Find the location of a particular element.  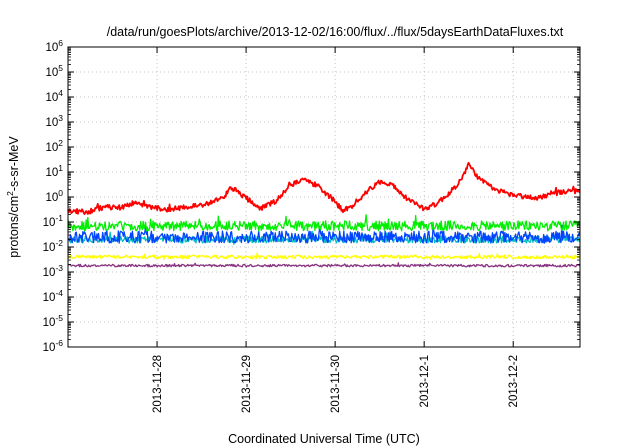

y-tick-label: 10⁻⁴ is located at coordinates (53, 296).